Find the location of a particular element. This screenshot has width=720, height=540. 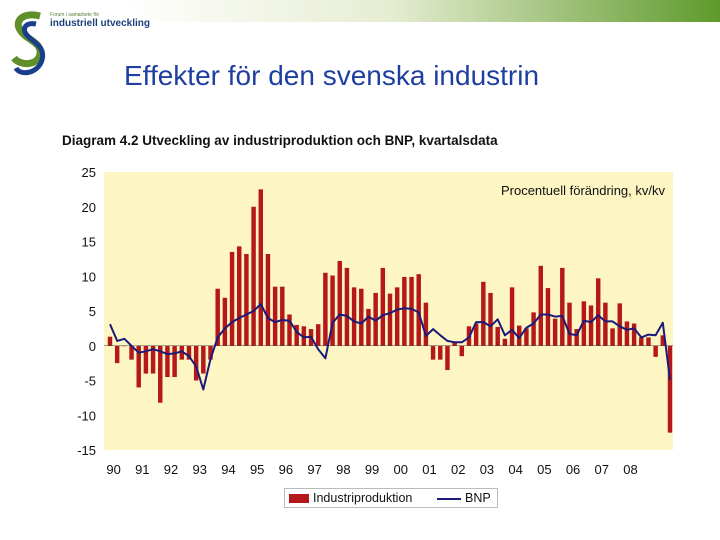

x-tick-label: 90 is located at coordinates (113, 469).